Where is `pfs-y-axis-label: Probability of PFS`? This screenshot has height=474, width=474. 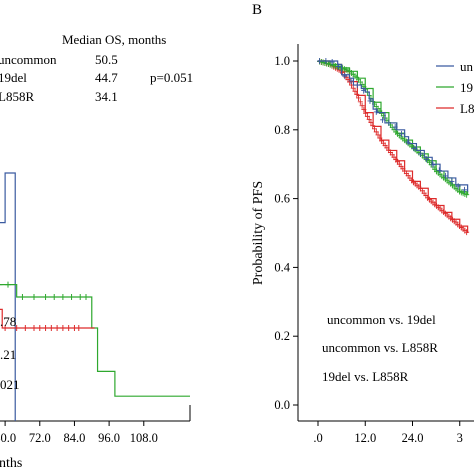 pfs-y-axis-label: Probability of PFS is located at coordinates (258, 233).